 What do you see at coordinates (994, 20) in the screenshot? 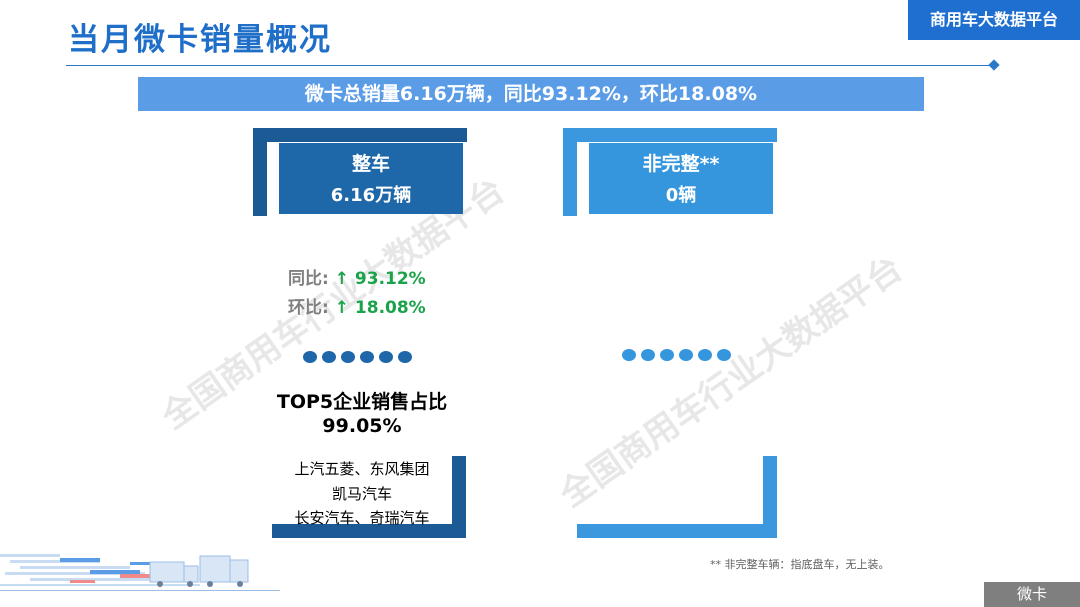
I see `brand-badge: 商用车大数据平台` at bounding box center [994, 20].